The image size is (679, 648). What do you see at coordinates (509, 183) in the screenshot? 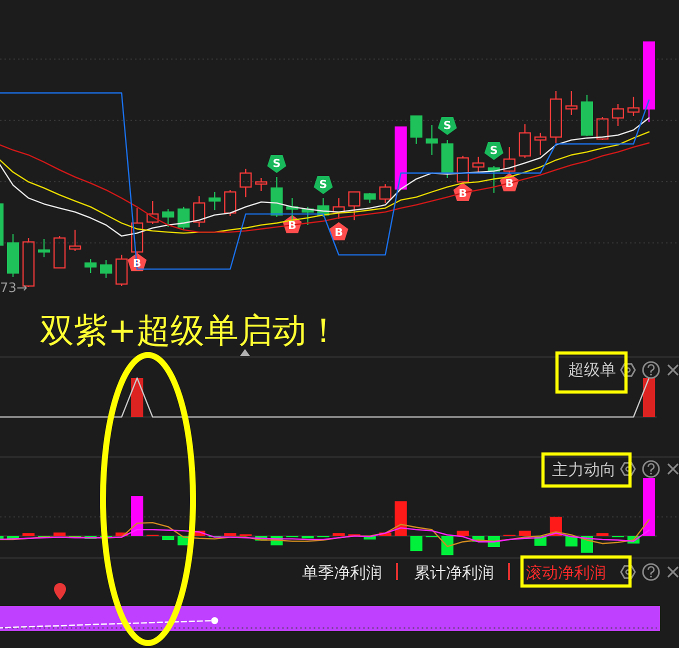
I see `series-label: B` at bounding box center [509, 183].